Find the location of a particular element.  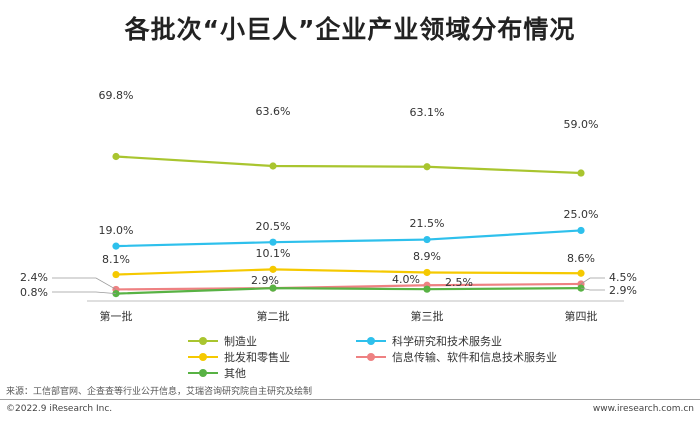

x-tick-label: 第一批 is located at coordinates (116, 316).